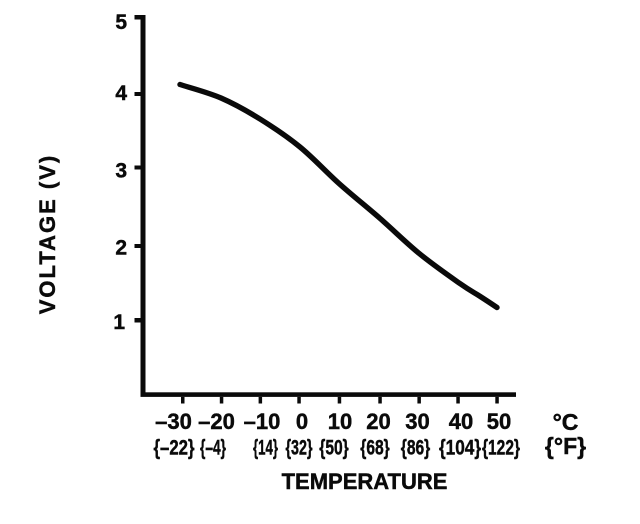 Image resolution: width=640 pixels, height=524 pixels. What do you see at coordinates (262, 421) in the screenshot?
I see `svg-text: –10` at bounding box center [262, 421].